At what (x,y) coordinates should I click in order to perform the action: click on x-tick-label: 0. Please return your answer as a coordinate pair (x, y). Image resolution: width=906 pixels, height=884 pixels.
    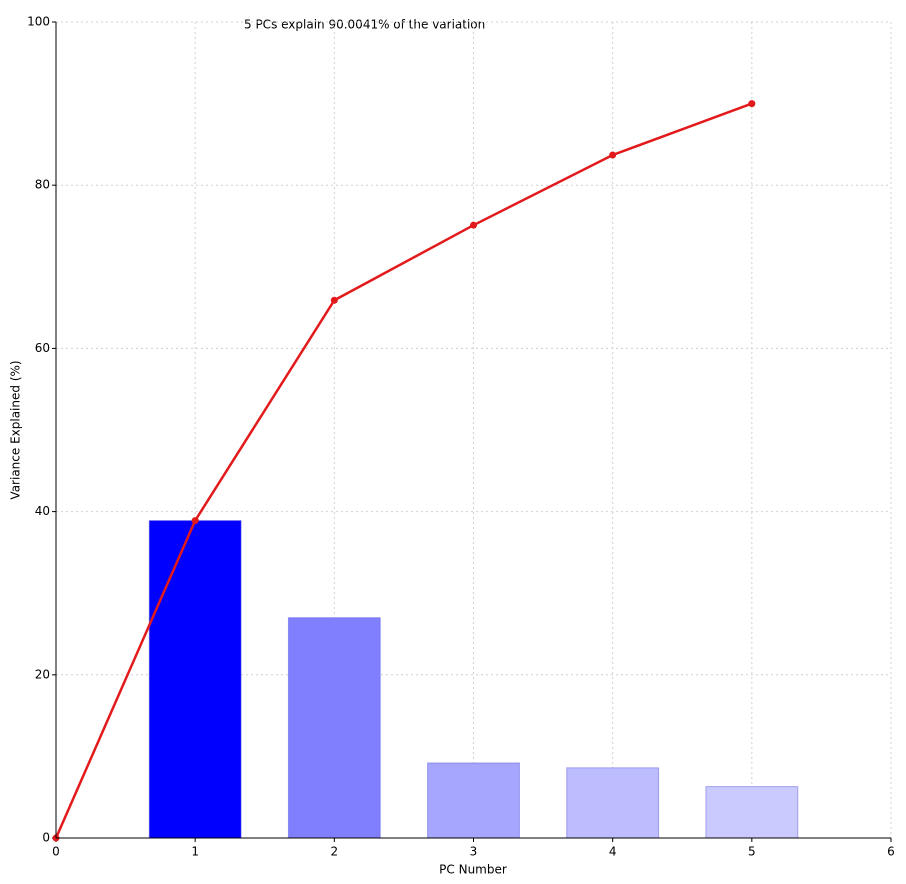
    Looking at the image, I should click on (56, 852).